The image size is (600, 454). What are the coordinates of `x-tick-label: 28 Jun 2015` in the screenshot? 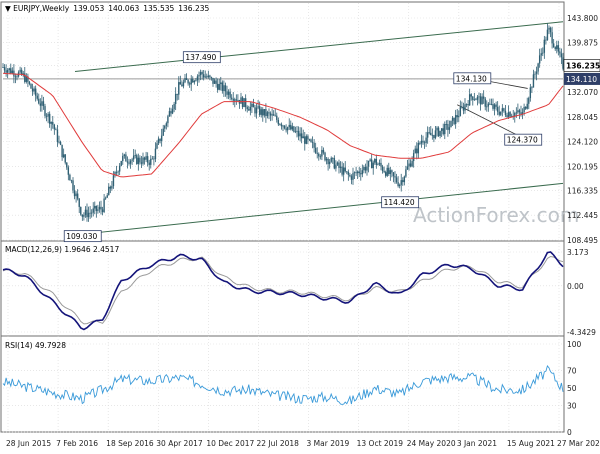 It's located at (28, 443).